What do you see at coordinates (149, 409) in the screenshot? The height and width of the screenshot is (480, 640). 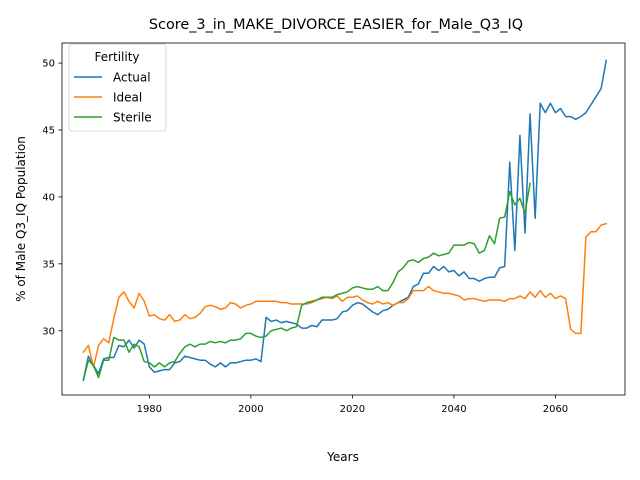 I see `x-tick-label: 1980` at bounding box center [149, 409].